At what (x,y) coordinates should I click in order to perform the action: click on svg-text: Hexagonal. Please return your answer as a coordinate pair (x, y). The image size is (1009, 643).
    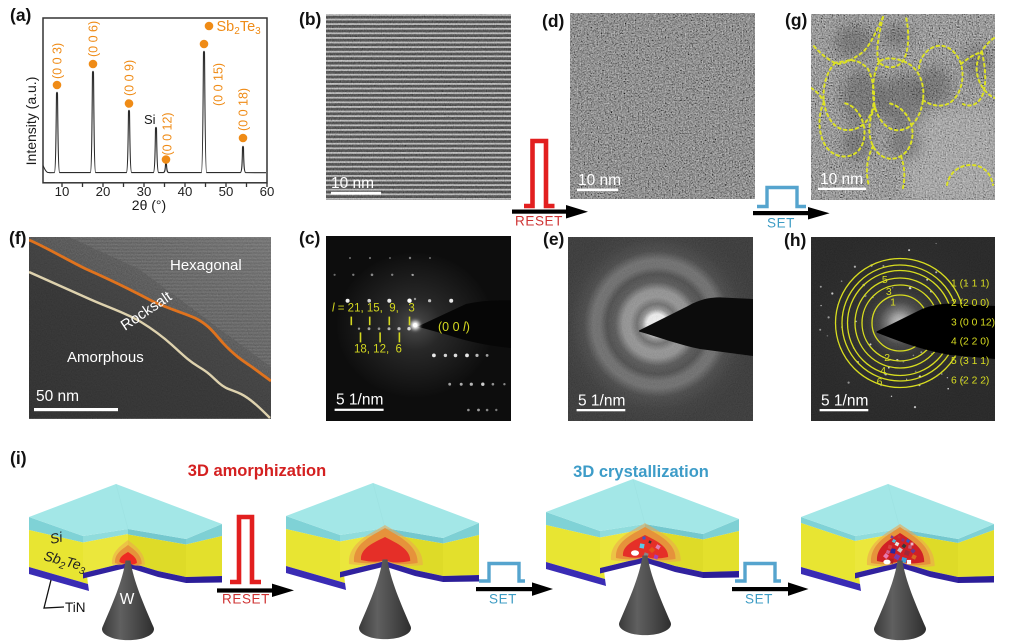
    Looking at the image, I should click on (206, 265).